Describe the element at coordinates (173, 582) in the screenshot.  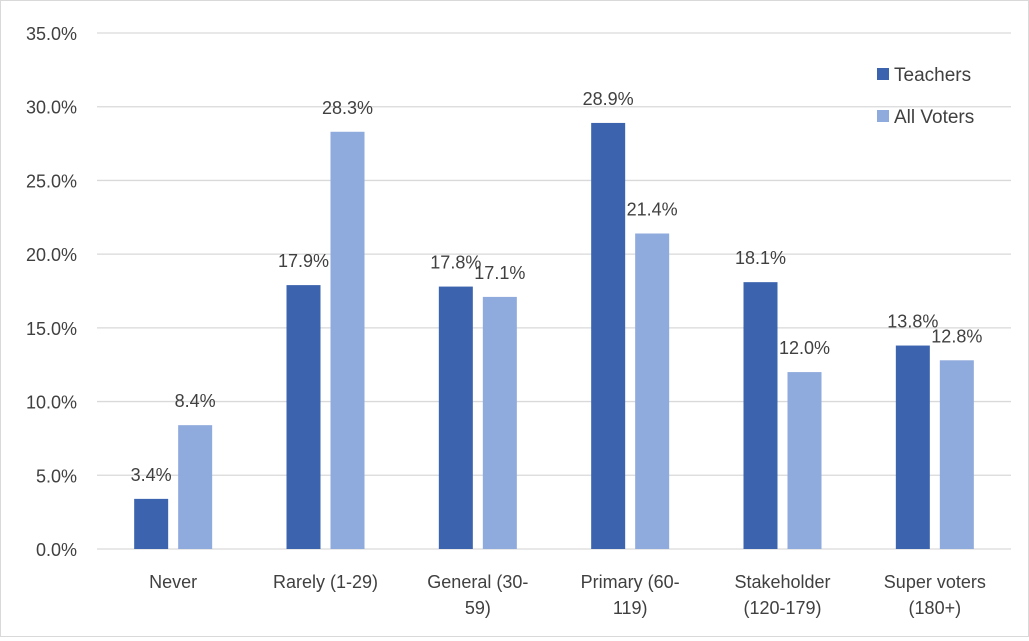
I see `x-tick-label: Never` at that location.